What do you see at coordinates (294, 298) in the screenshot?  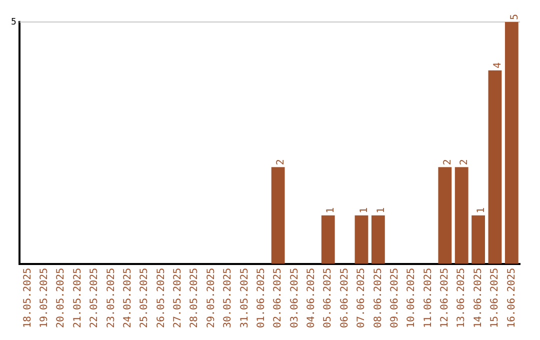 I see `x-tick-label: 03.06.2025` at bounding box center [294, 298].